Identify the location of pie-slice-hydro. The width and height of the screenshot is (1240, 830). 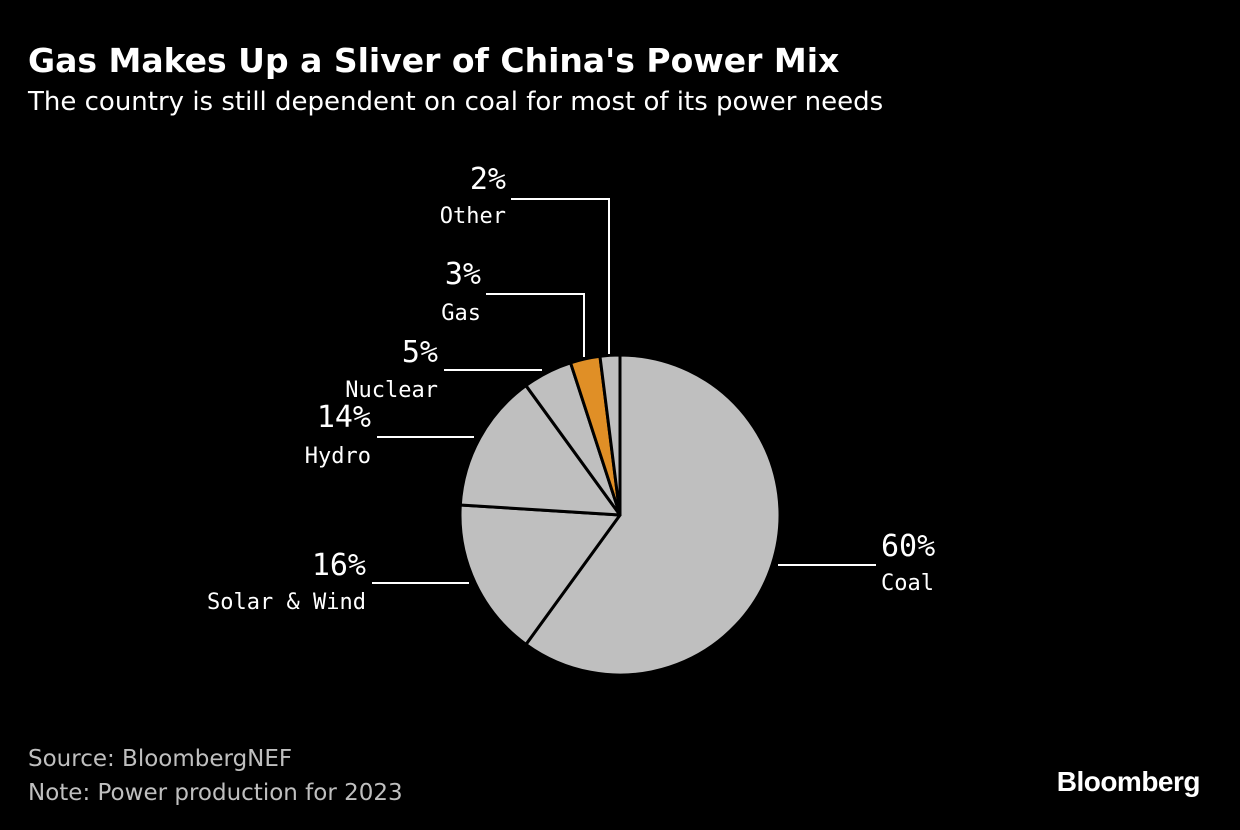
(540, 450).